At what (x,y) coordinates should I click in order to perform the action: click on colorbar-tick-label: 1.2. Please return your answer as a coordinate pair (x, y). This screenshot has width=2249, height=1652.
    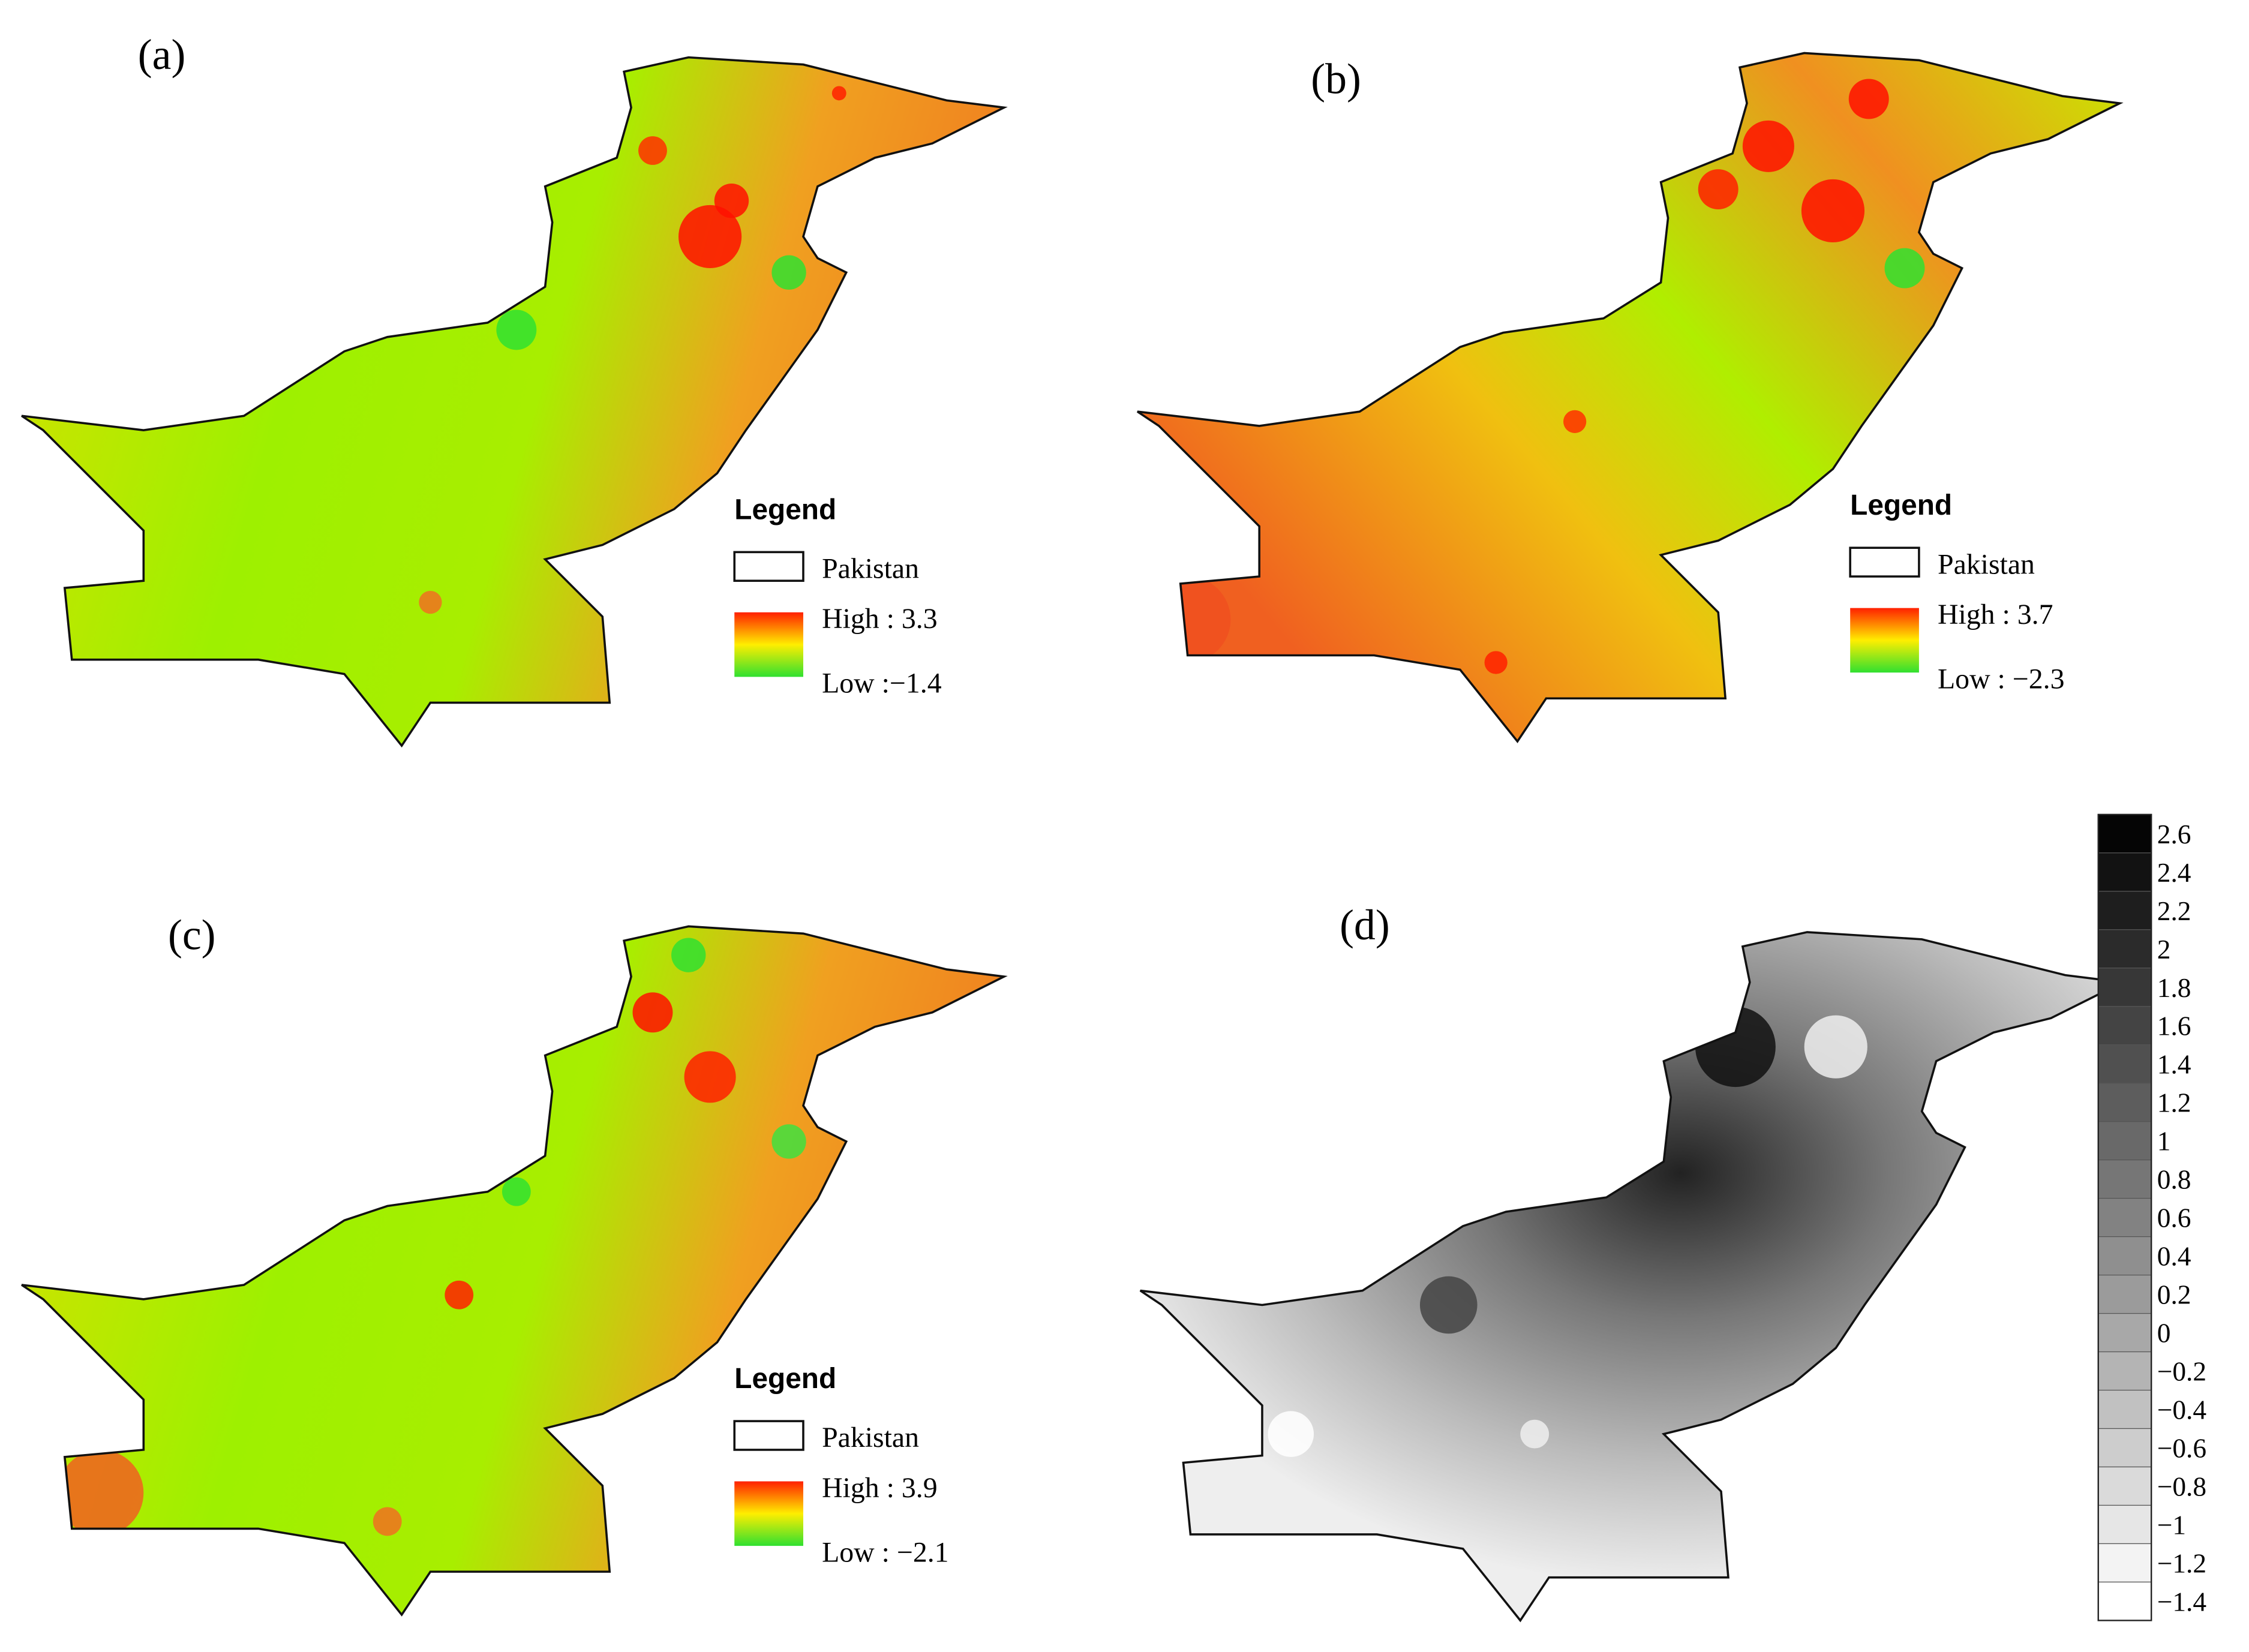
    Looking at the image, I should click on (2174, 1103).